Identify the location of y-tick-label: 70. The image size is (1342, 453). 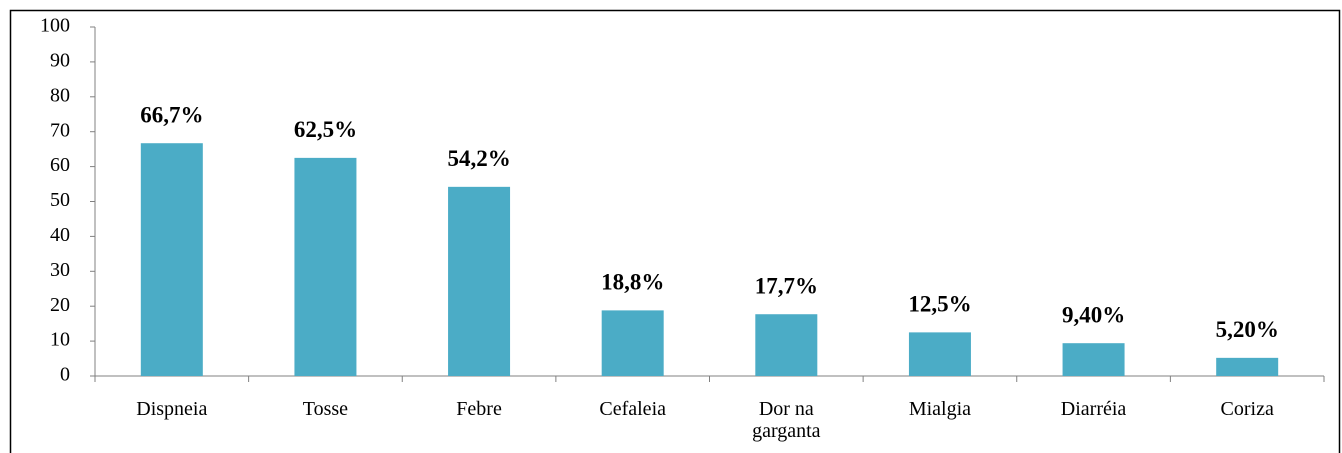
(60, 130).